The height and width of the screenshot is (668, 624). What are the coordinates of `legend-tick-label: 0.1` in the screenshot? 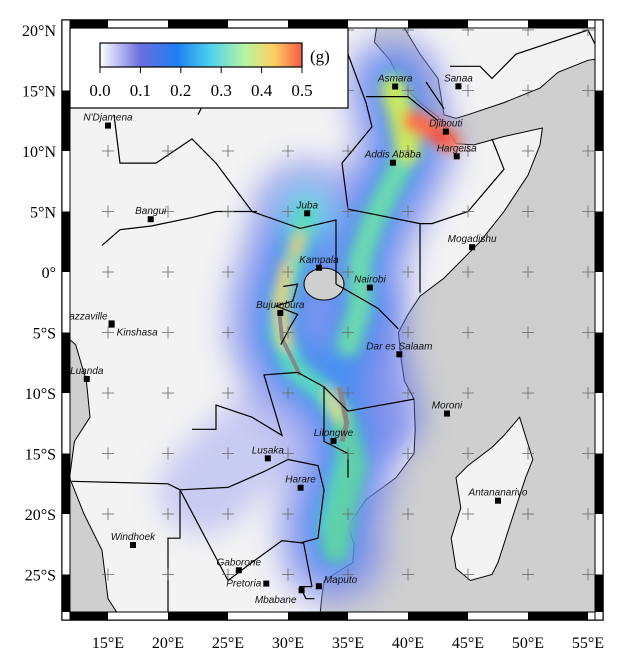 It's located at (140, 90).